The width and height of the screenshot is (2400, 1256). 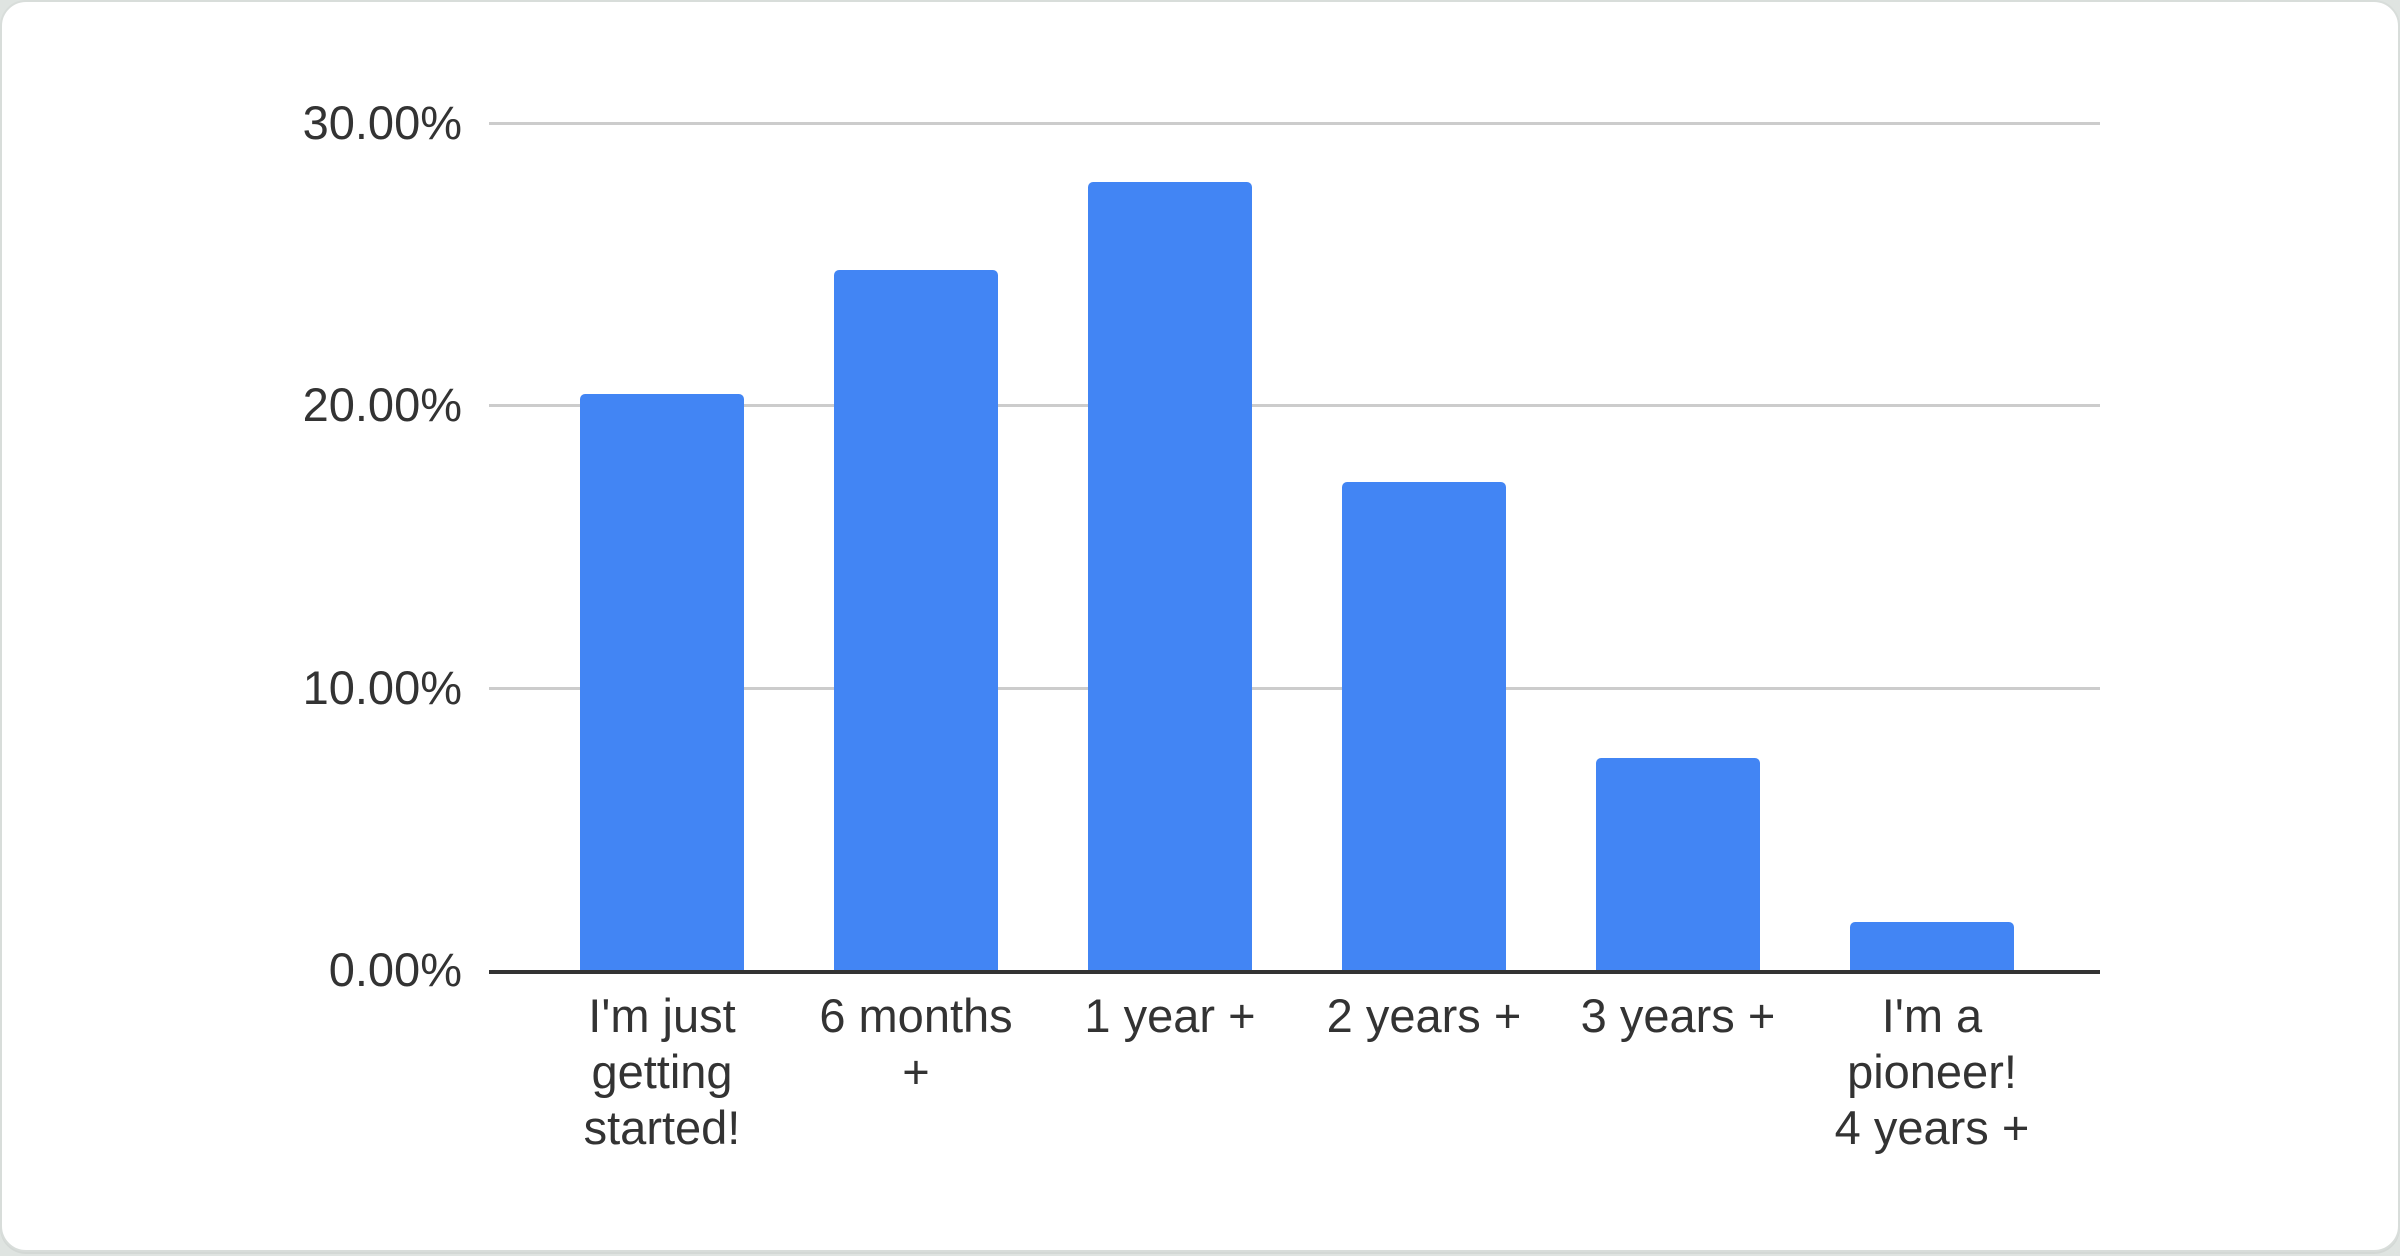 What do you see at coordinates (382, 687) in the screenshot?
I see `y-tick-label-10-00pct: 10.00%` at bounding box center [382, 687].